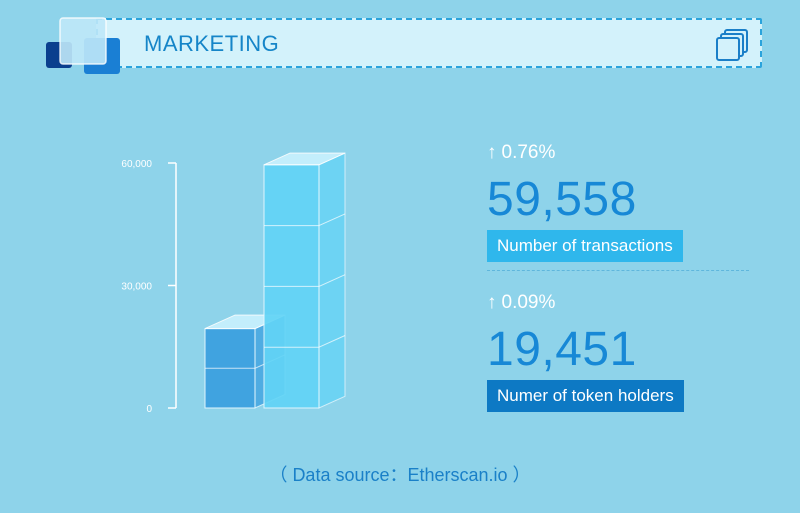  What do you see at coordinates (733, 45) in the screenshot?
I see `copy-icon` at bounding box center [733, 45].